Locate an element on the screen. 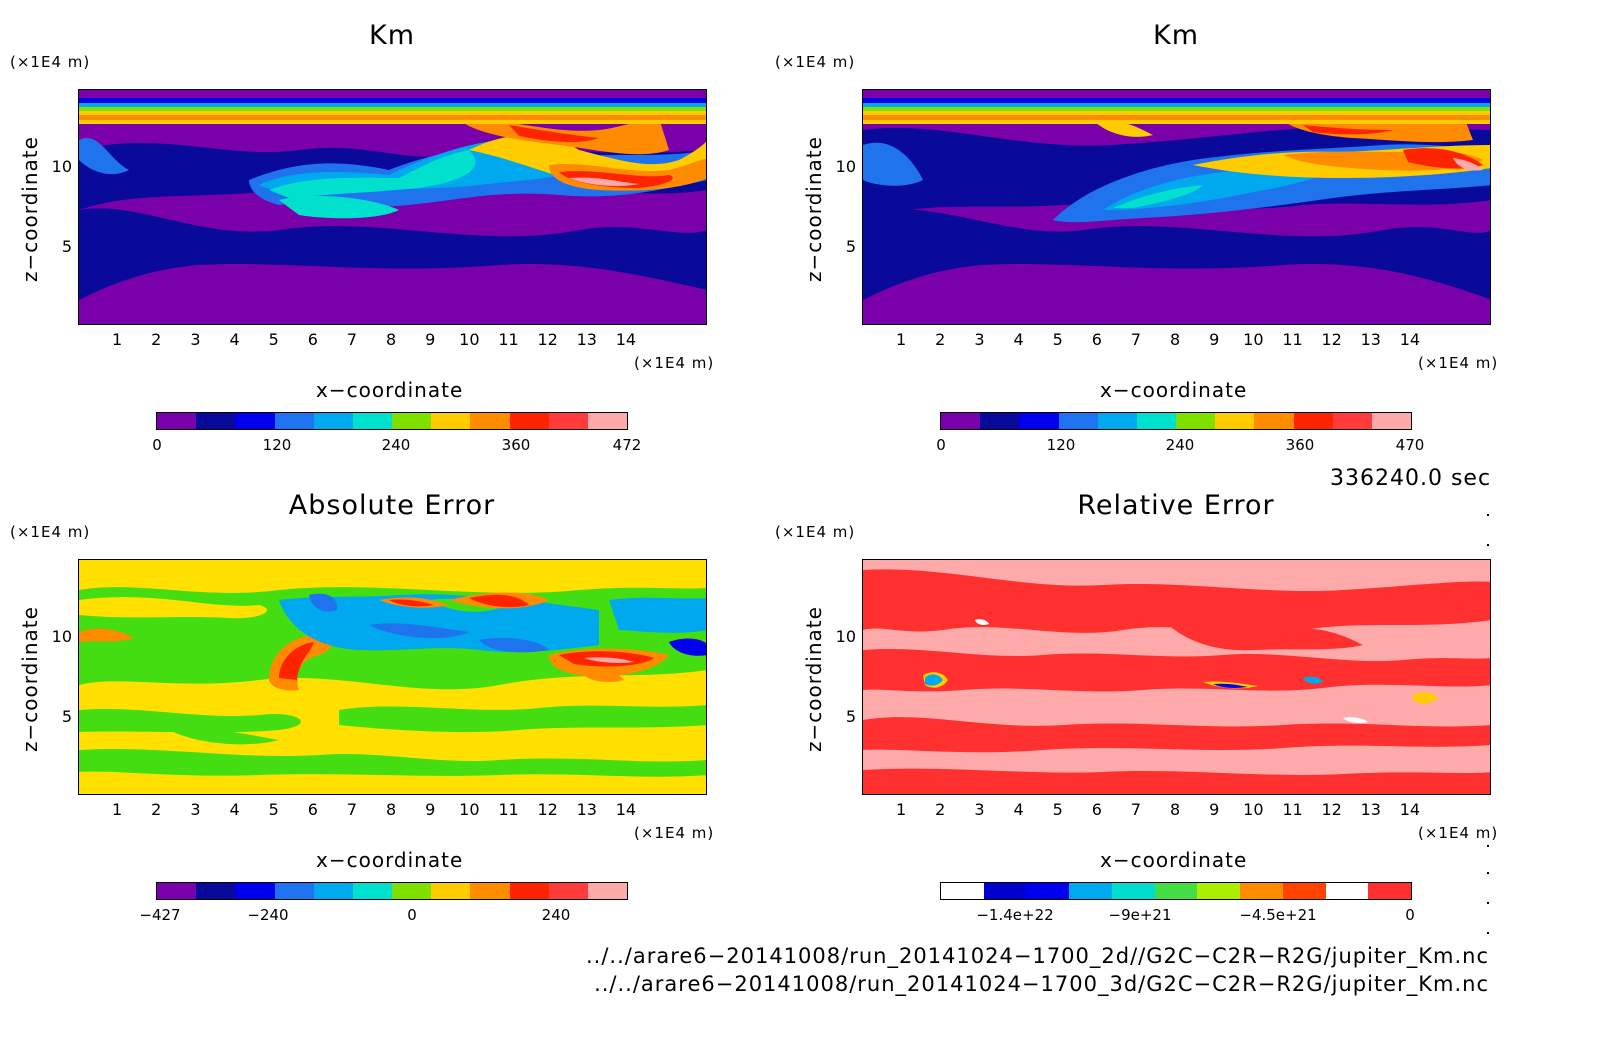 The width and height of the screenshot is (1604, 1054). panel1-x-label: x−coordinate is located at coordinates (390, 390).